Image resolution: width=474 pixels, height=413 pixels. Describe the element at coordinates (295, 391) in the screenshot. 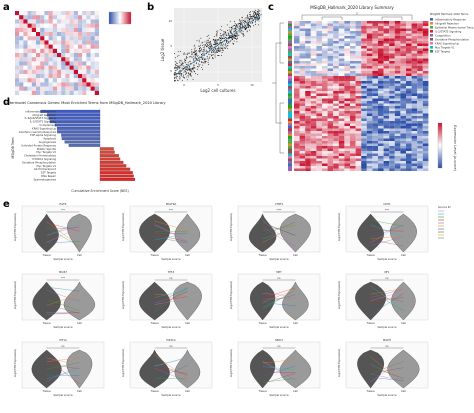

I see `category-label: Cell` at that location.